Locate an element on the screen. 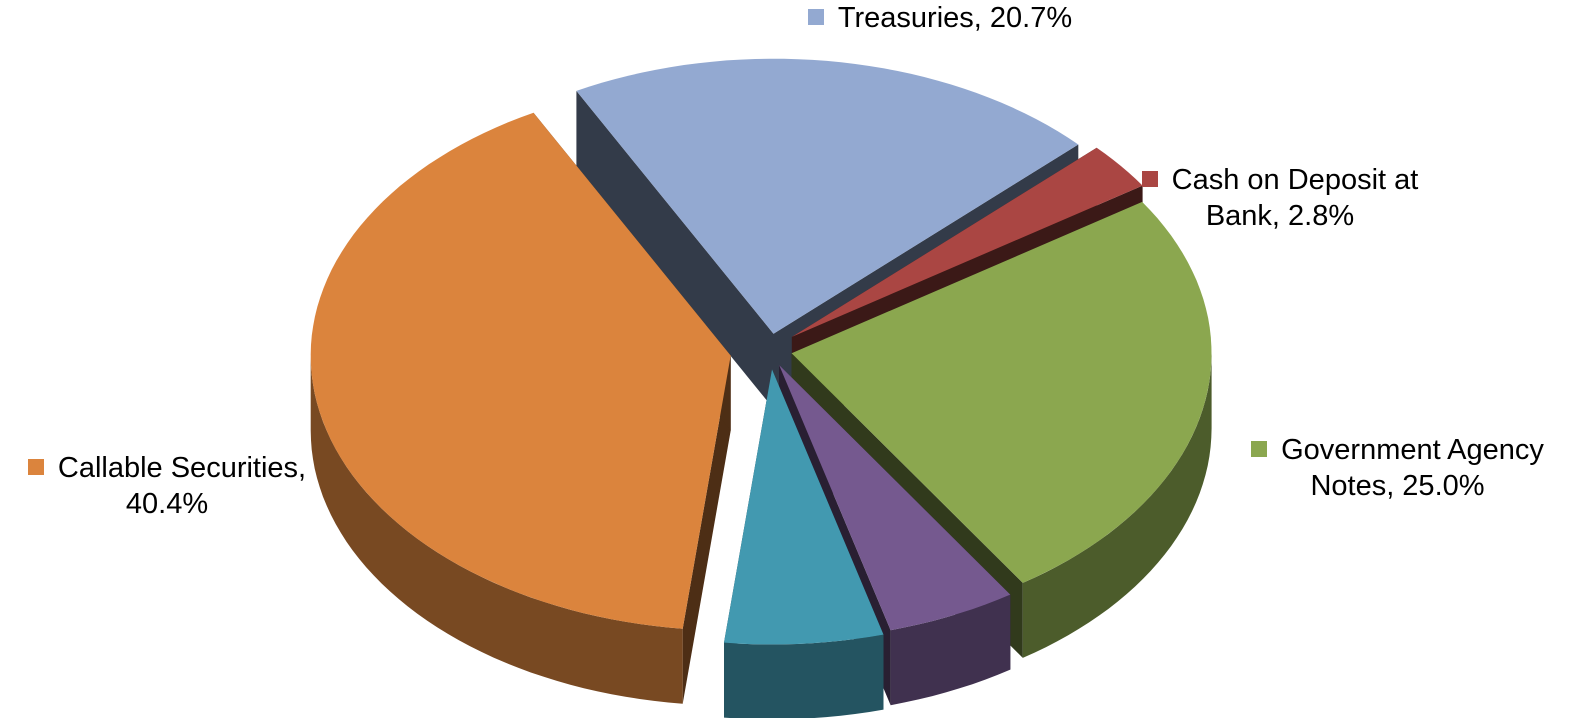 The image size is (1585, 718). data-label: Callable Securities, 40.4% is located at coordinates (167, 486).